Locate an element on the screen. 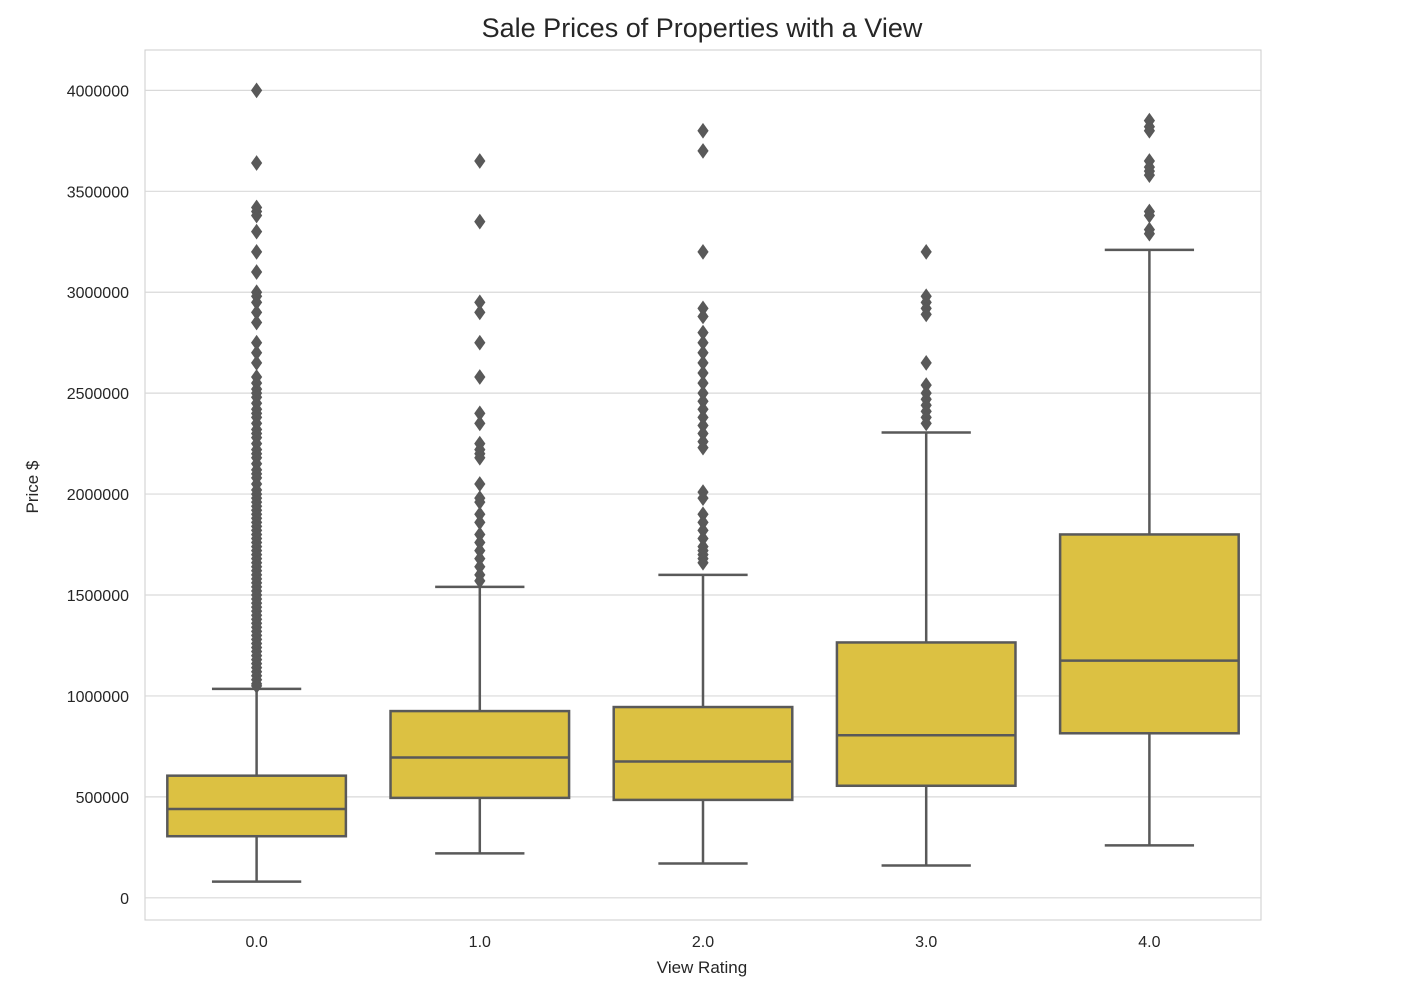 The width and height of the screenshot is (1404, 990). y-tick-label: 3000000 is located at coordinates (98, 293).